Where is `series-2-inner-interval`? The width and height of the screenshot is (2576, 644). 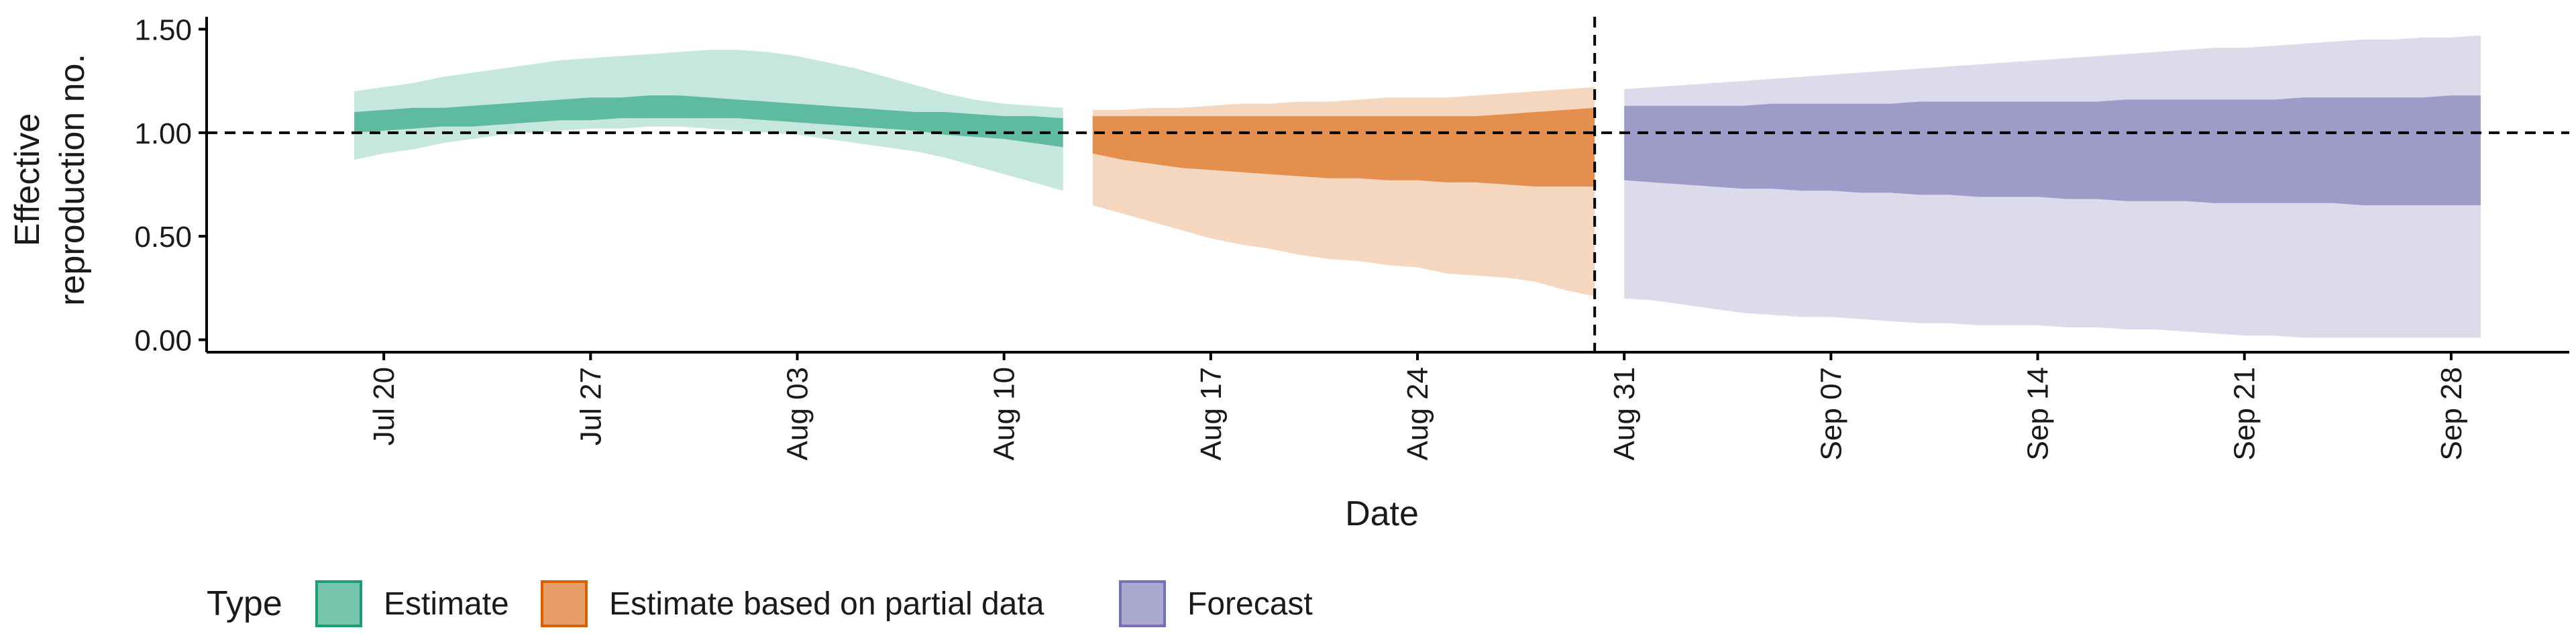
series-2-inner-interval is located at coordinates (1343, 147).